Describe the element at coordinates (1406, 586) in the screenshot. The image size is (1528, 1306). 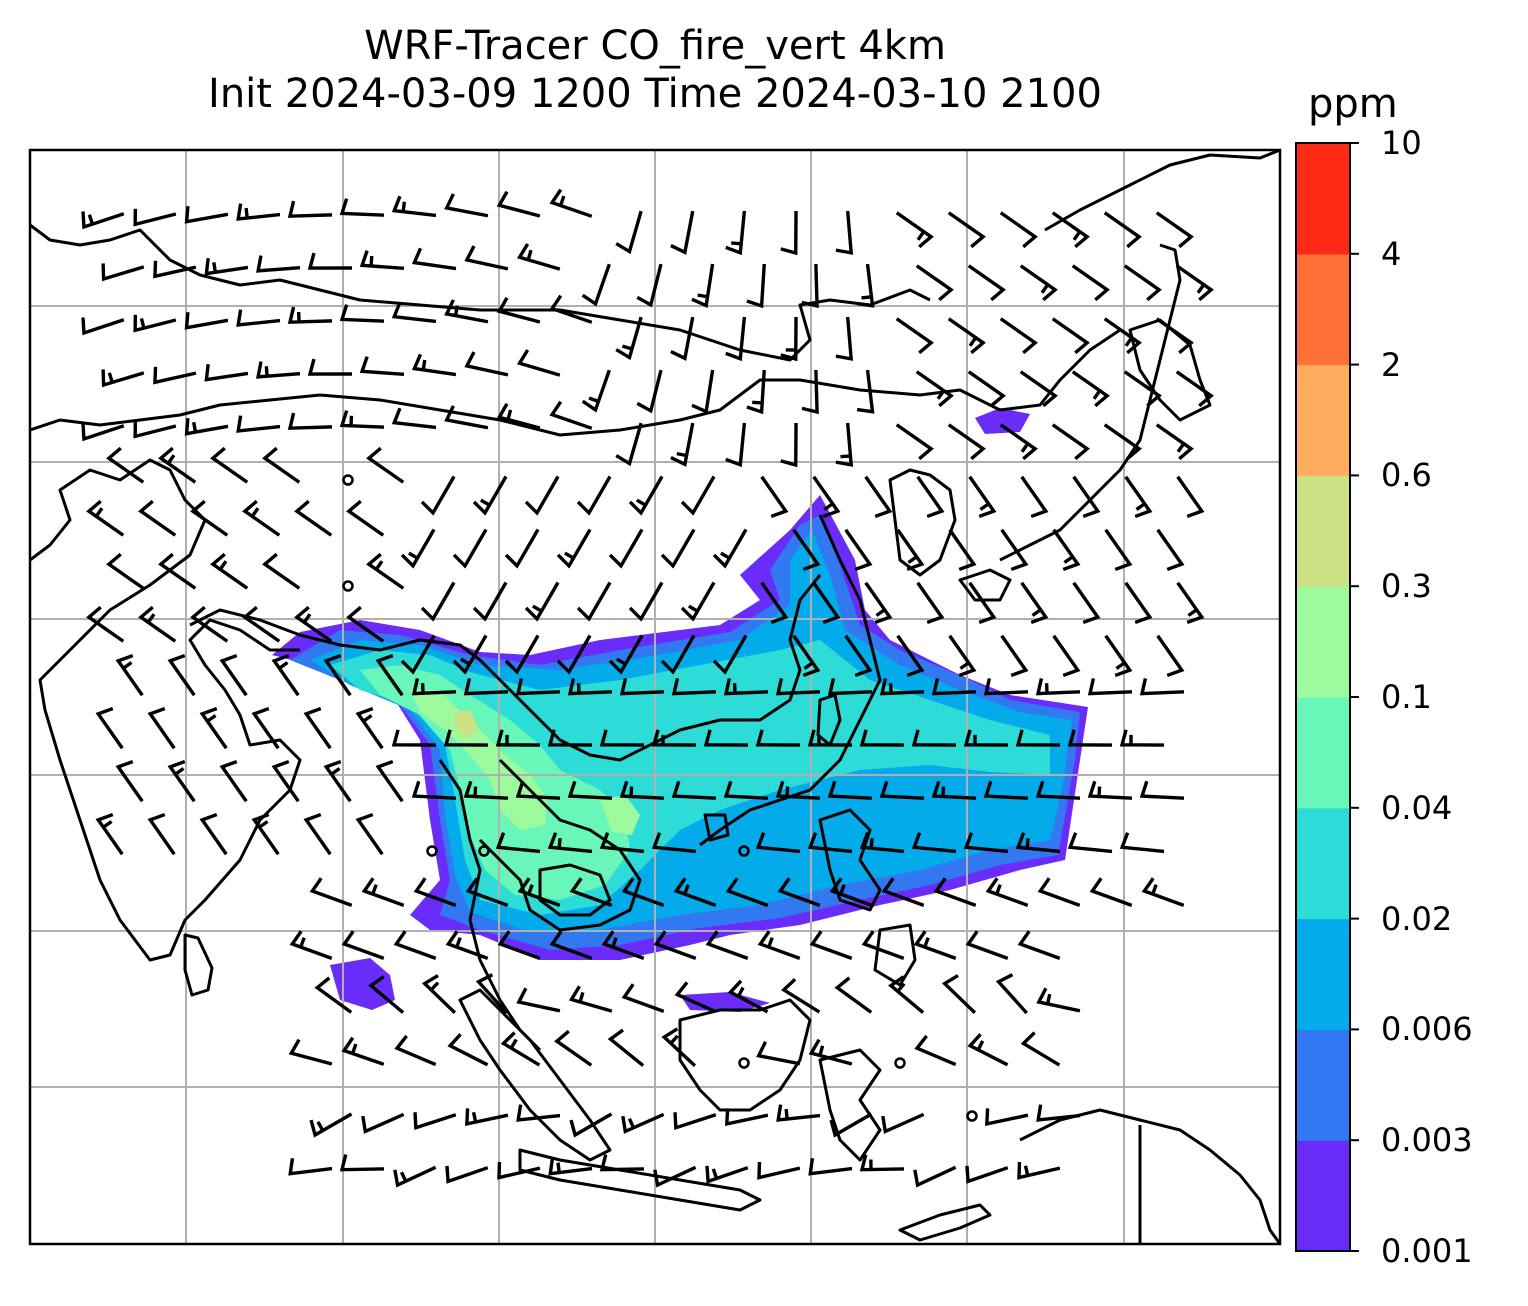
I see `colorbar-tick-label: 0.3` at that location.